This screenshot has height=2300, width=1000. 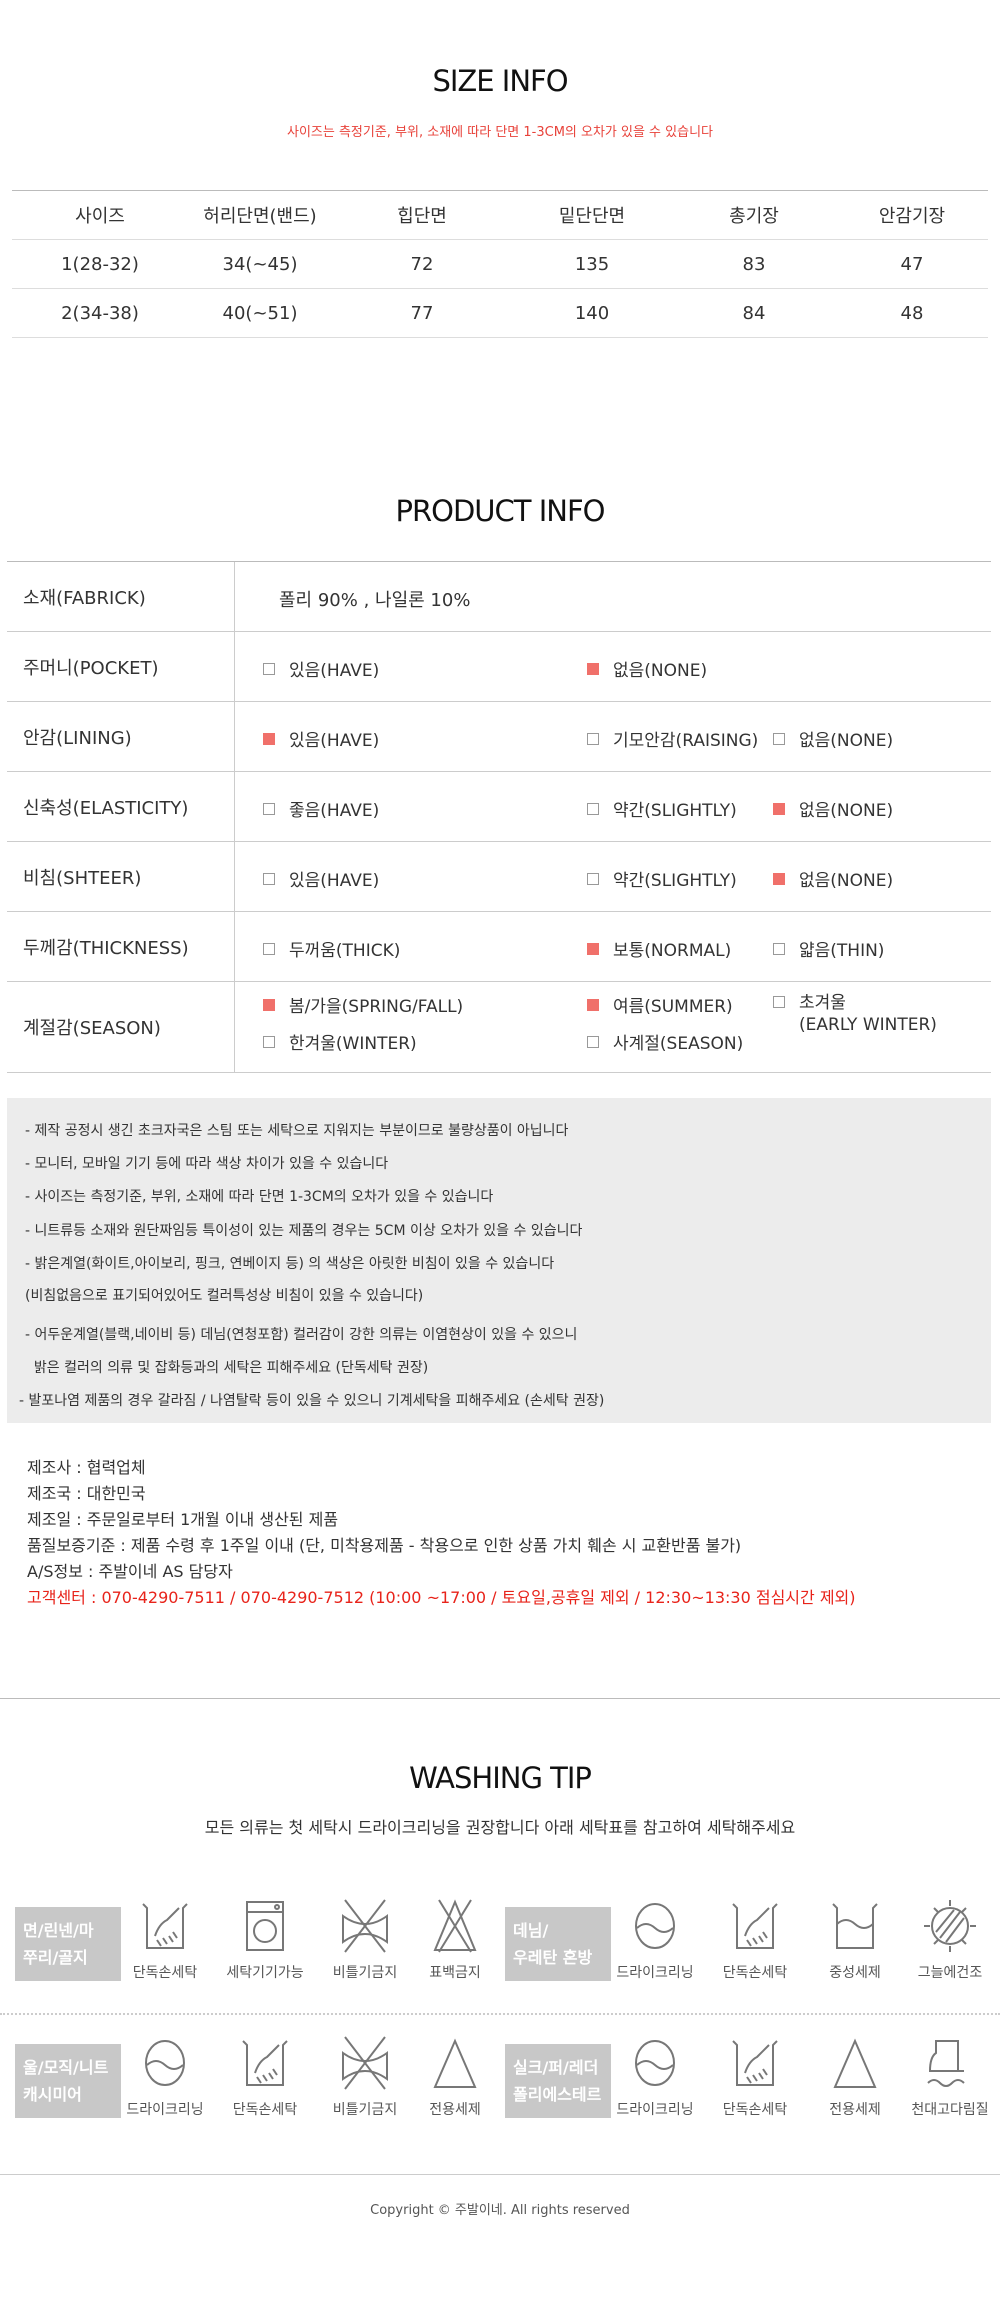 I want to click on option: 약간(SLIGHTLY), so click(x=662, y=808).